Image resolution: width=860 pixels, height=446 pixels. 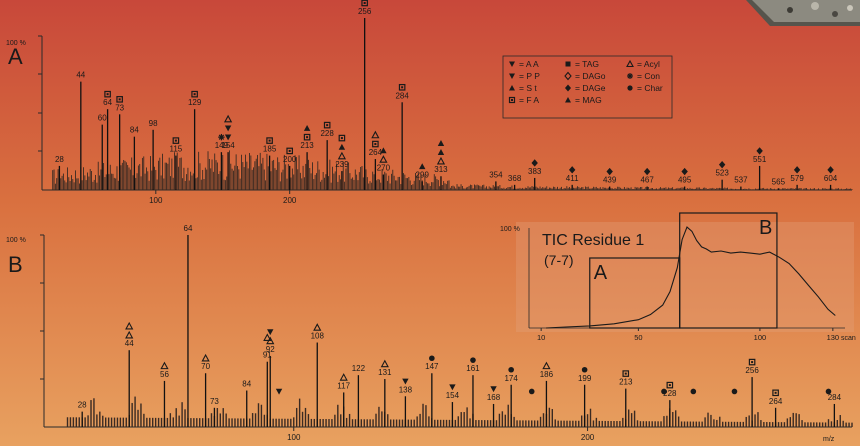 I want to click on x-tick-label: 200, so click(x=290, y=200).